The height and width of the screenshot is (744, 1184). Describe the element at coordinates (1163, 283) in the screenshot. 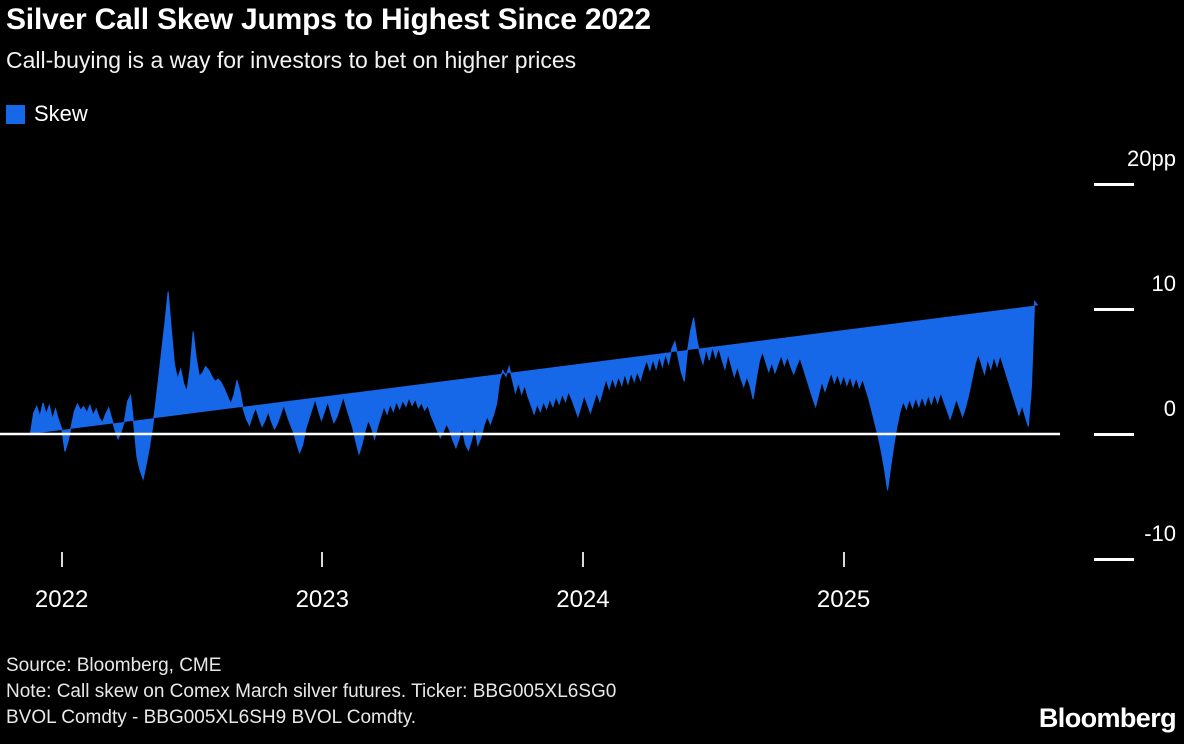

I see `y-tick-label: 10` at that location.